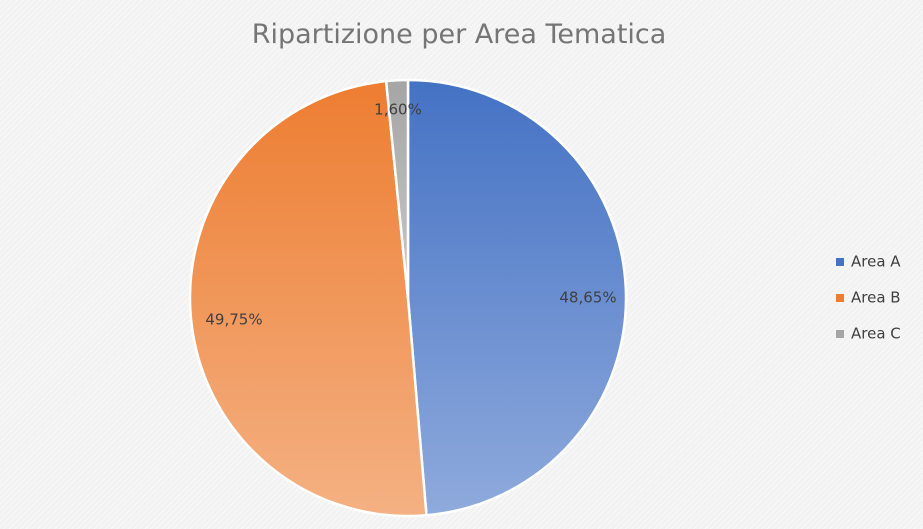 The width and height of the screenshot is (923, 529). Describe the element at coordinates (876, 334) in the screenshot. I see `legend-label-area-c: Area C` at that location.